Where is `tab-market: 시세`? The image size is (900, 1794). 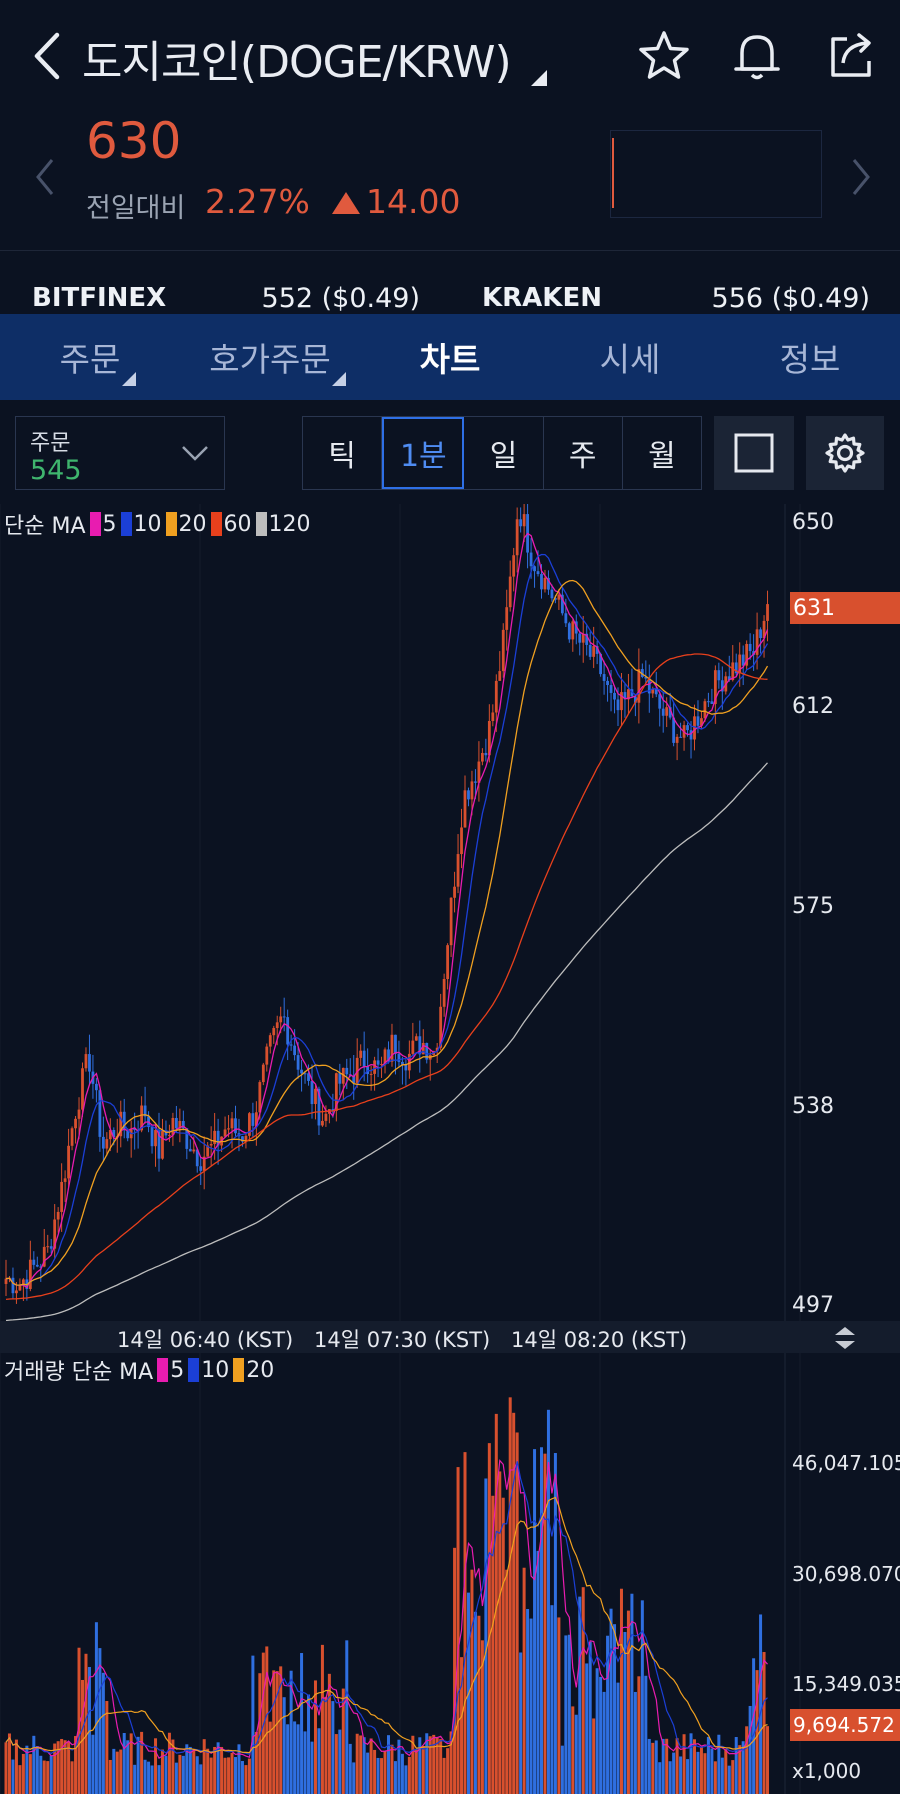 tab-market: 시세 is located at coordinates (630, 357).